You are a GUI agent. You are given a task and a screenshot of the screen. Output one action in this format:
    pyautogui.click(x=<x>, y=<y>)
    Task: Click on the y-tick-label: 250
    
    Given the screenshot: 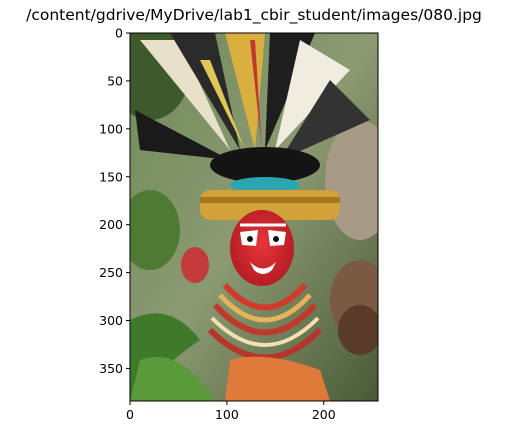 What is the action you would take?
    pyautogui.click(x=111, y=272)
    